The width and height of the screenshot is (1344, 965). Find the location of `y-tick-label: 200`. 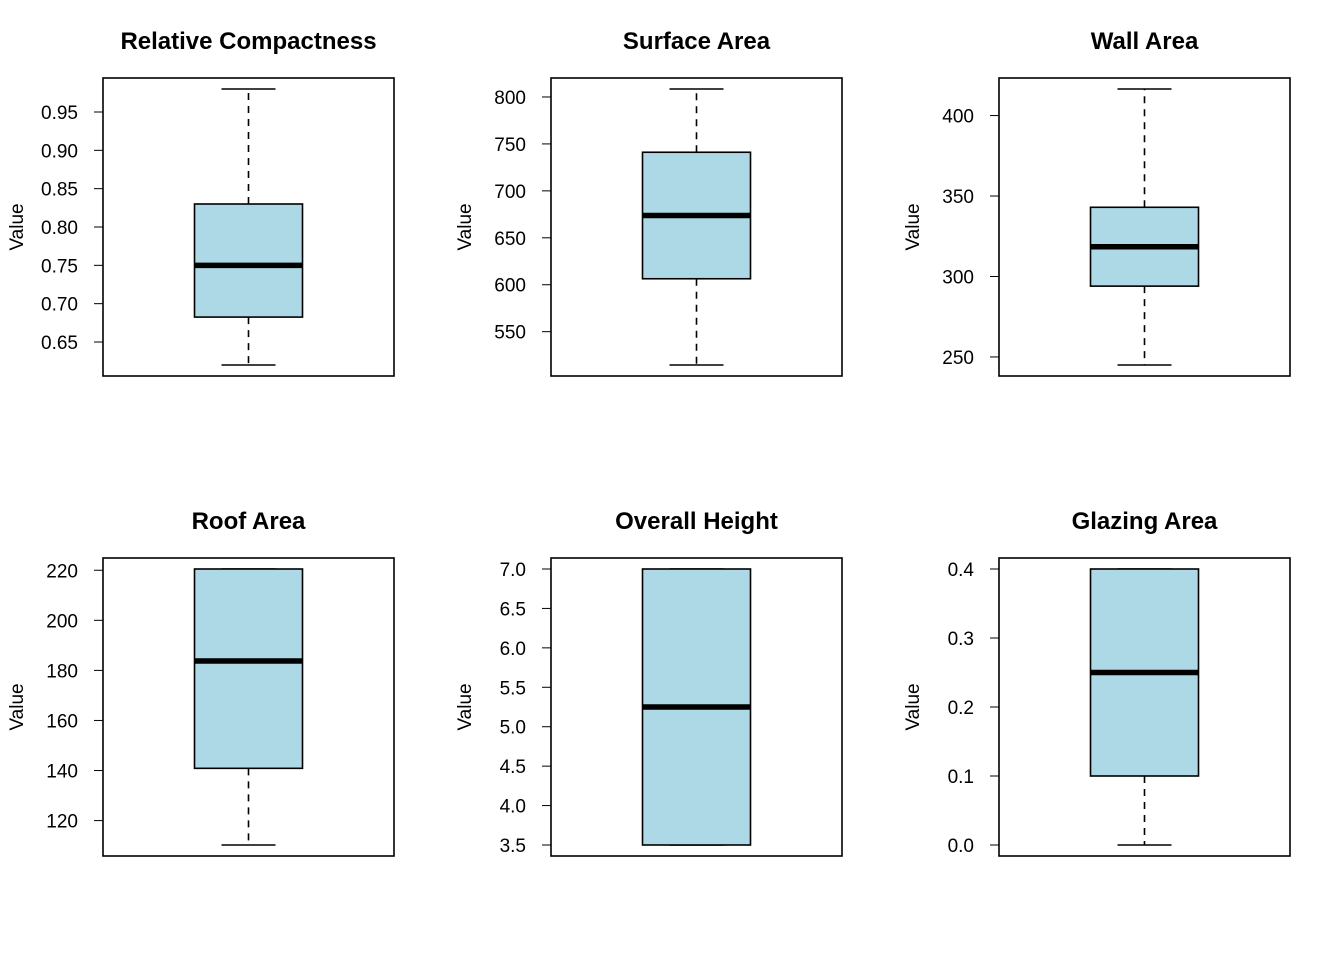

y-tick-label: 200 is located at coordinates (62, 621).